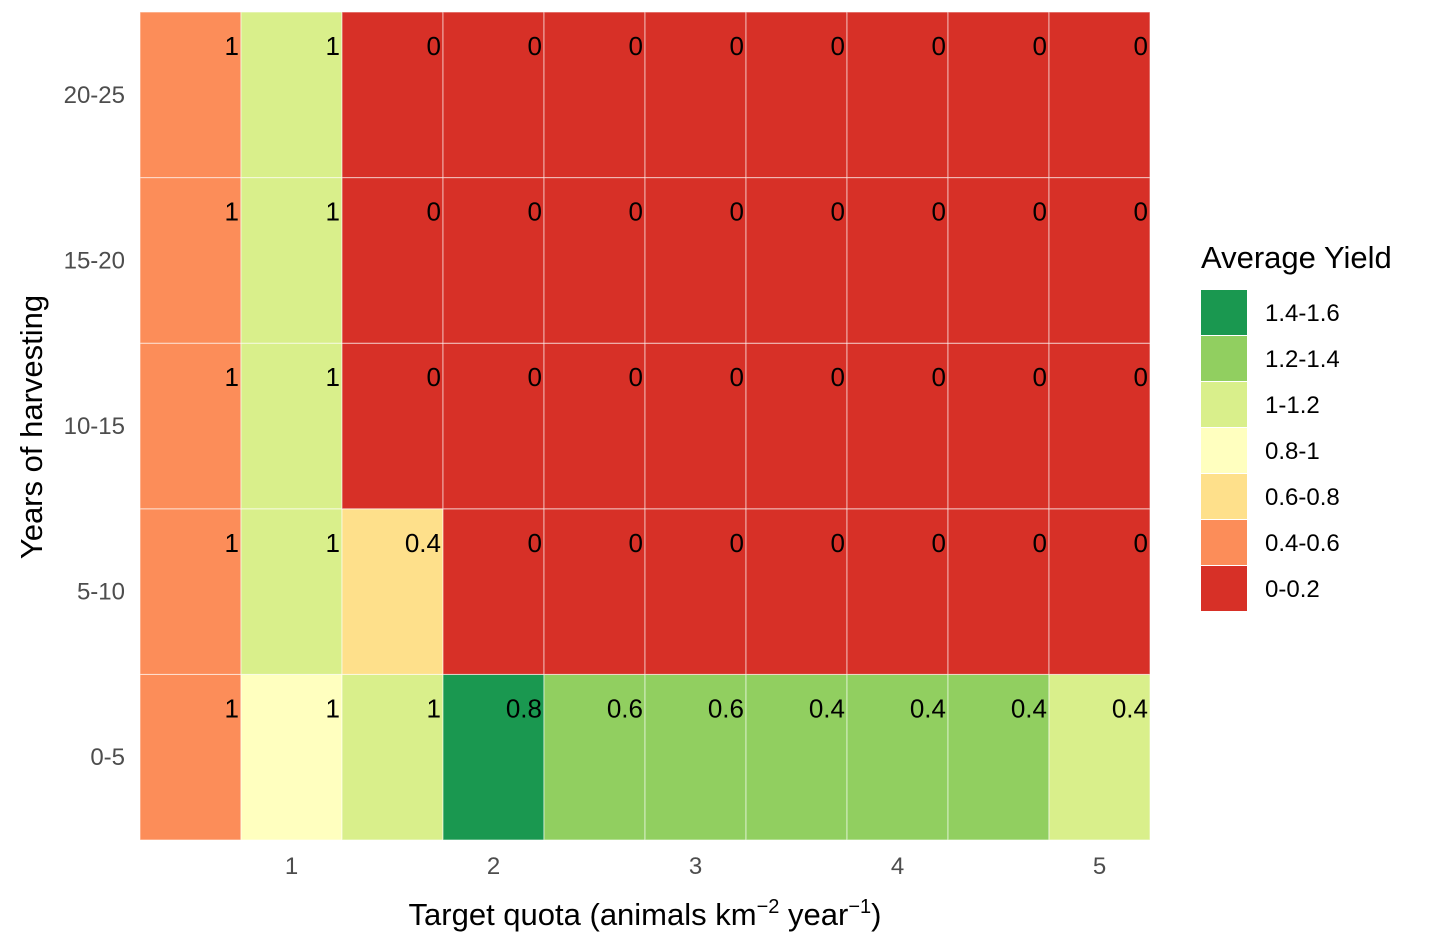 The image size is (1433, 933). I want to click on x-axis-title-sup1: −2, so click(768, 907).